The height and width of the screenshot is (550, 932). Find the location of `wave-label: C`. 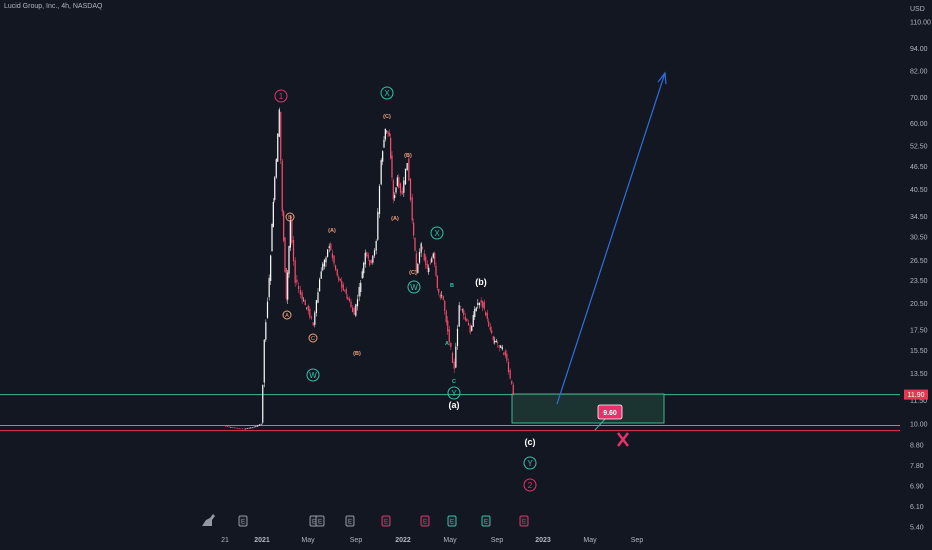

wave-label: C is located at coordinates (454, 382).